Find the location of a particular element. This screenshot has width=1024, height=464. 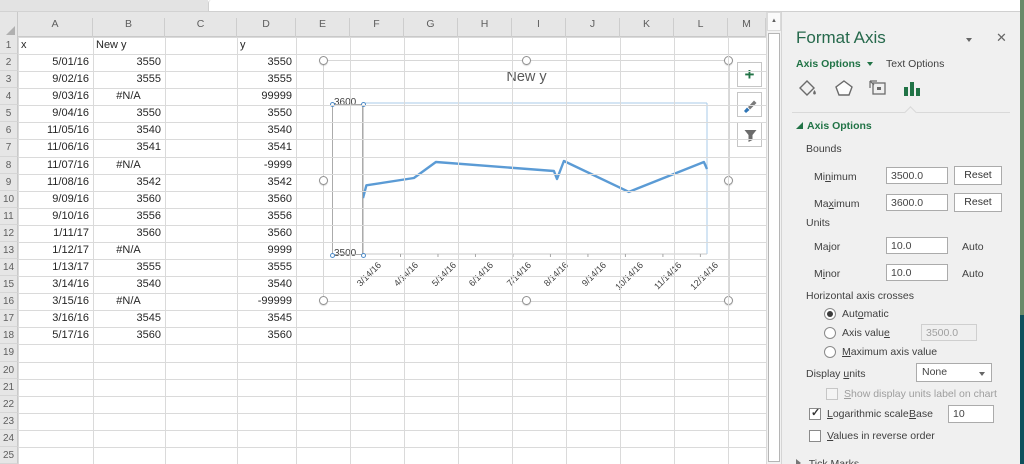

column-header-H: H is located at coordinates (485, 27).